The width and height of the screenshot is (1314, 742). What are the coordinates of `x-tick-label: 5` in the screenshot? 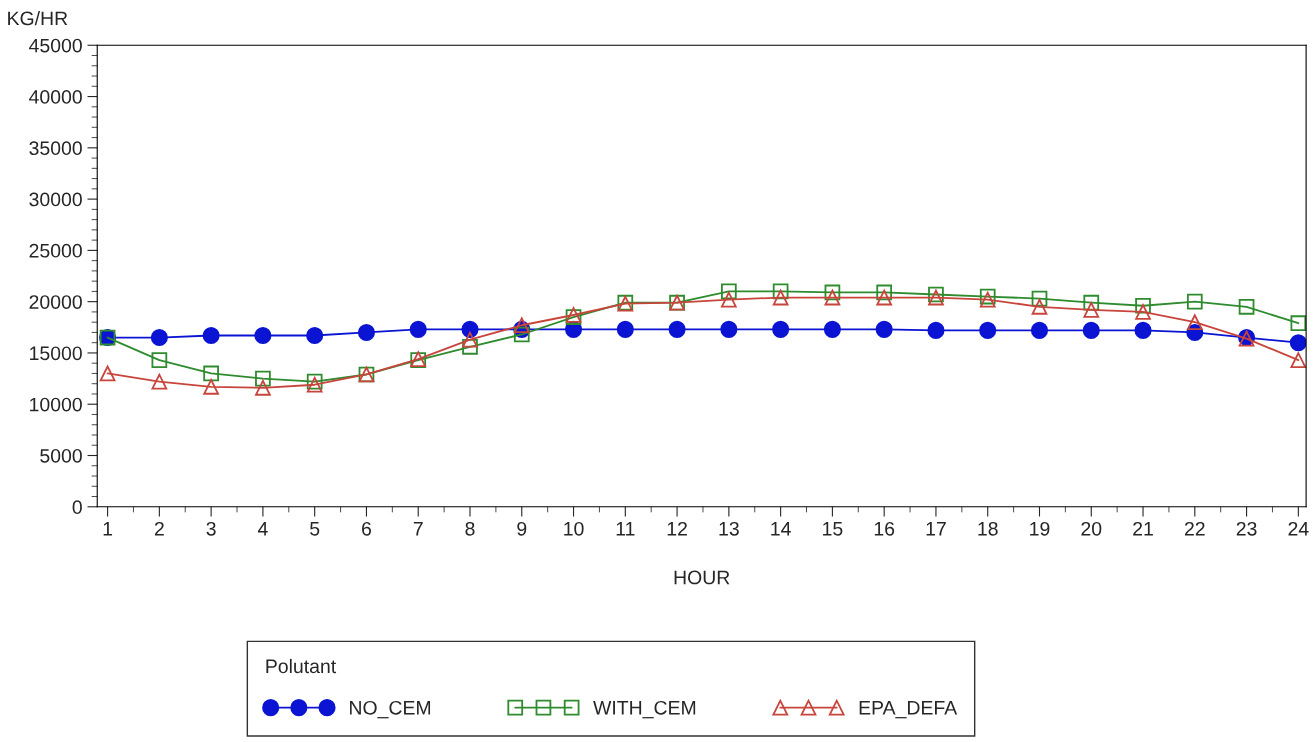 It's located at (315, 529).